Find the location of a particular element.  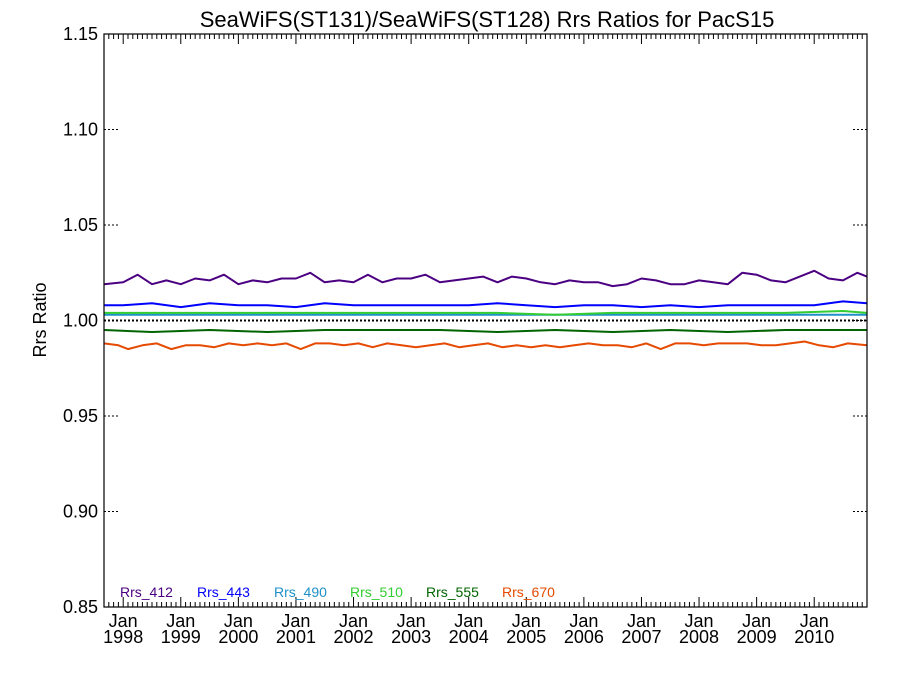

legend-item: Rrs_412 is located at coordinates (146, 592).